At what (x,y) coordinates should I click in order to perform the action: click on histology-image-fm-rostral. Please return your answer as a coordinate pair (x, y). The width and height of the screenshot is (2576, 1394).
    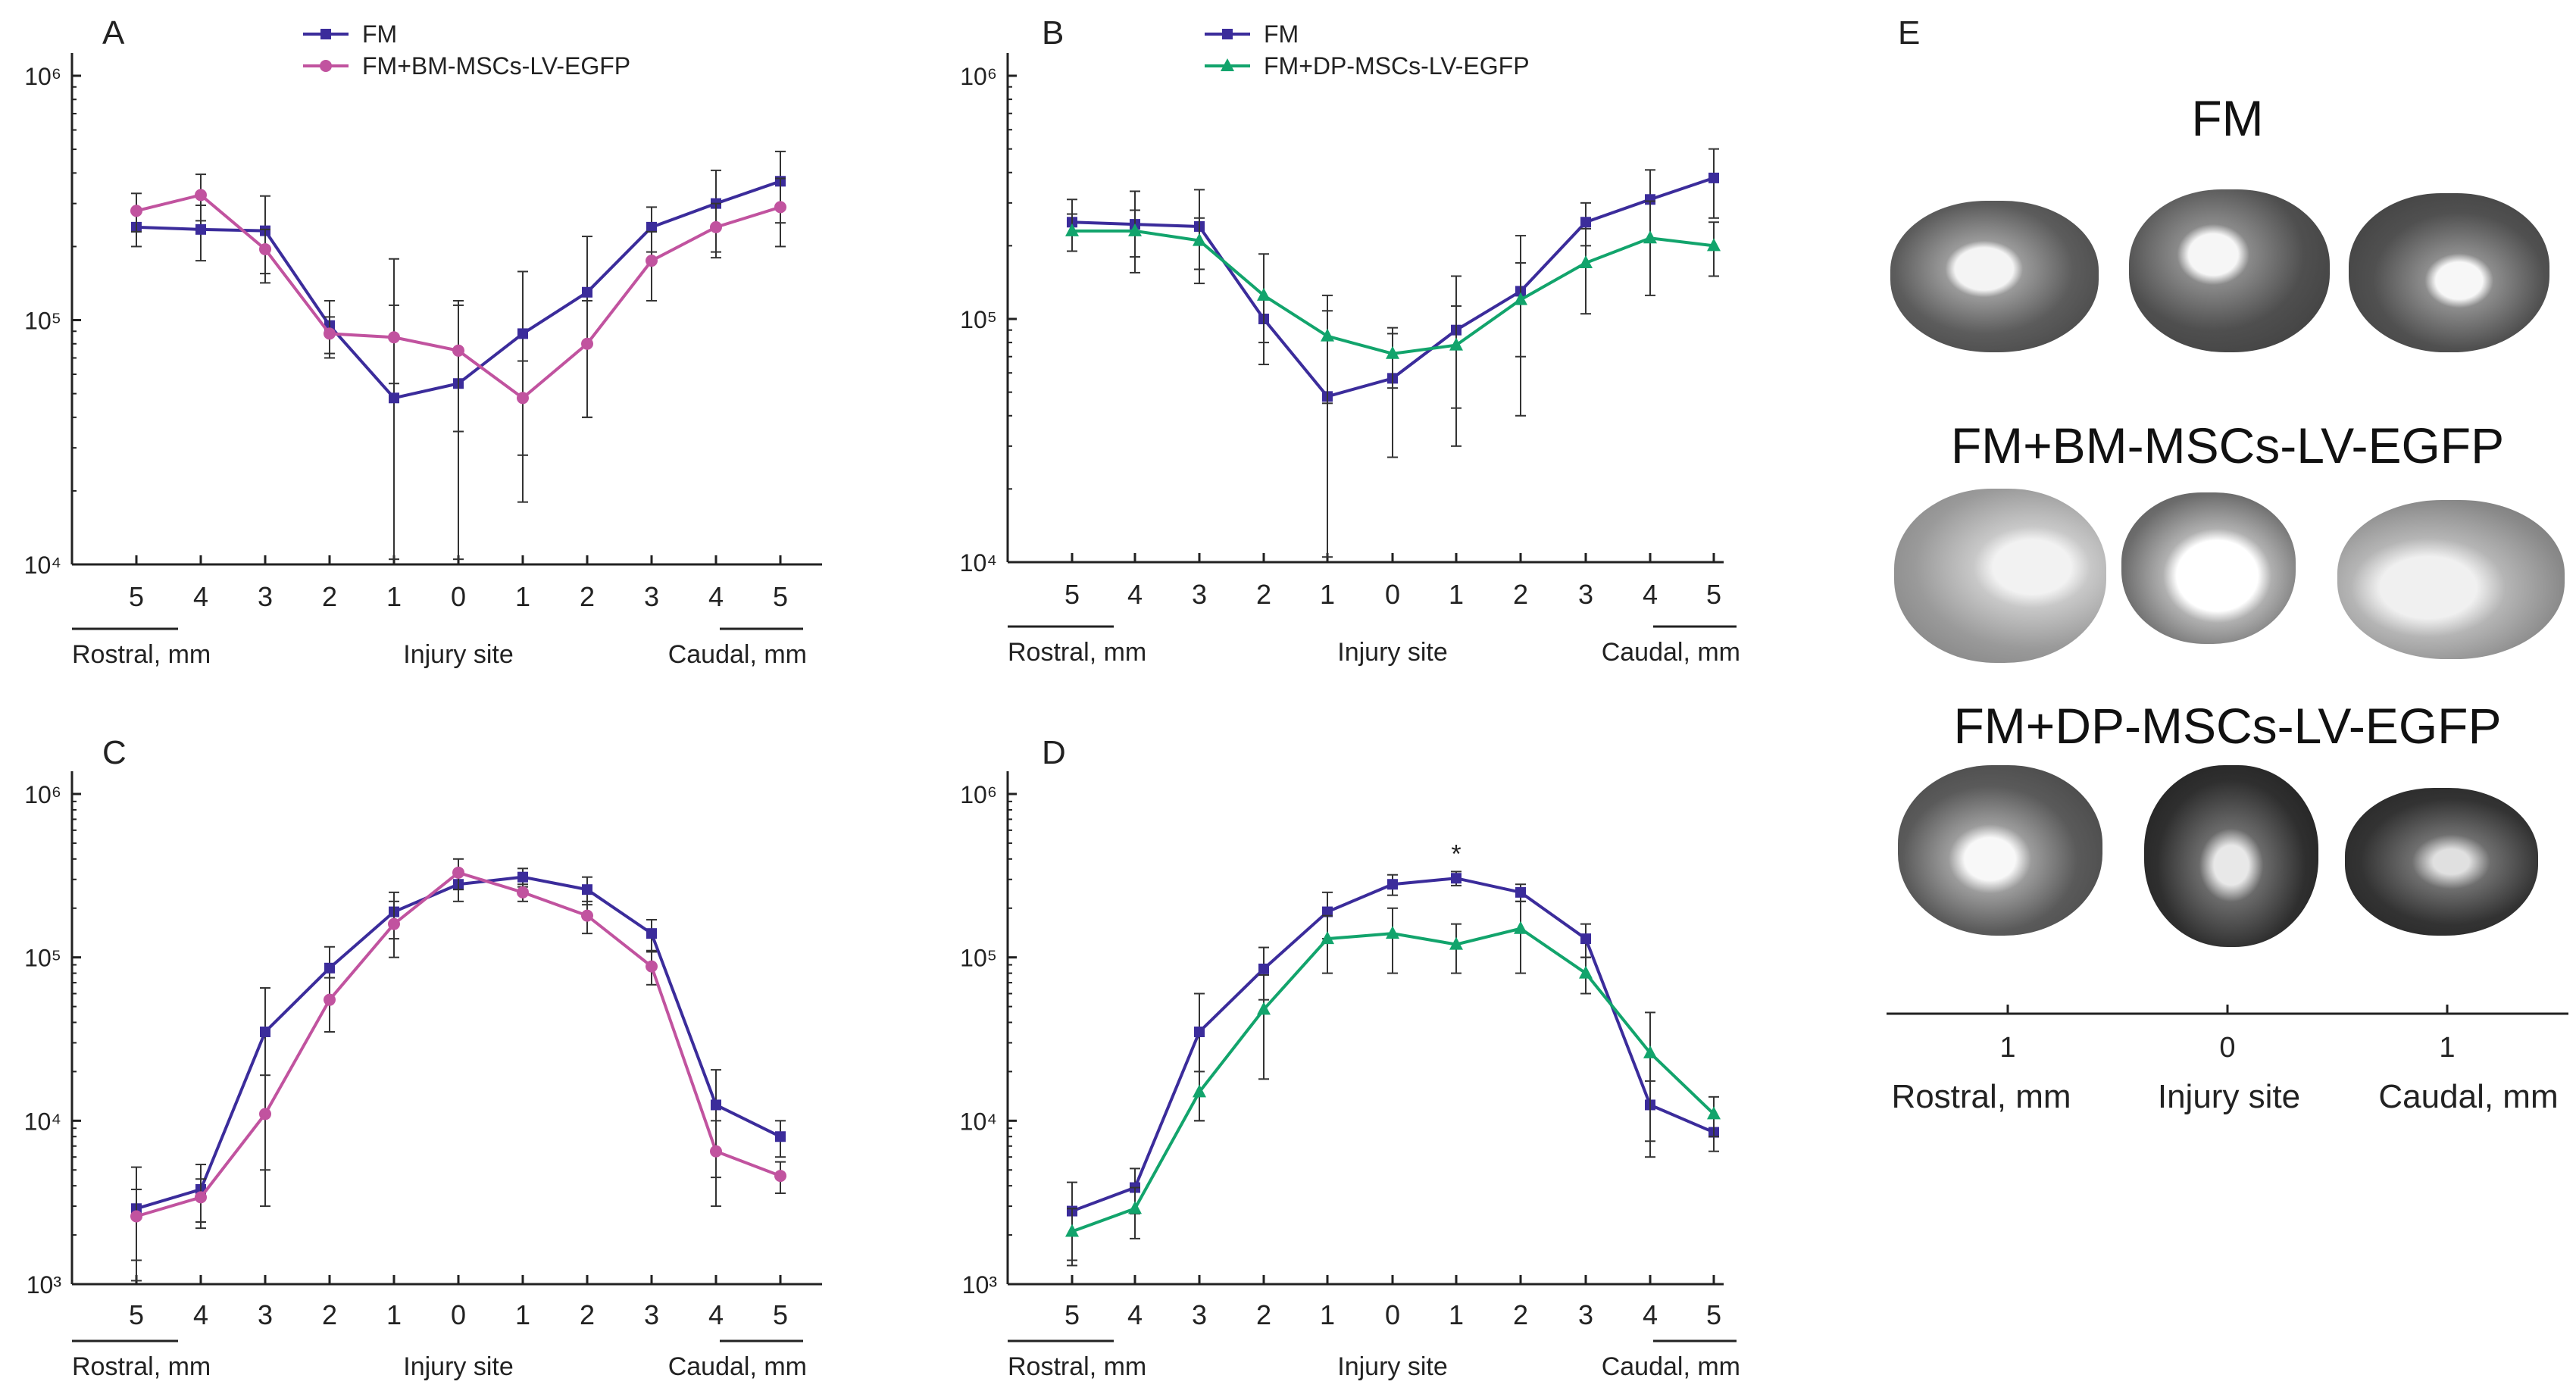
    Looking at the image, I should click on (1994, 276).